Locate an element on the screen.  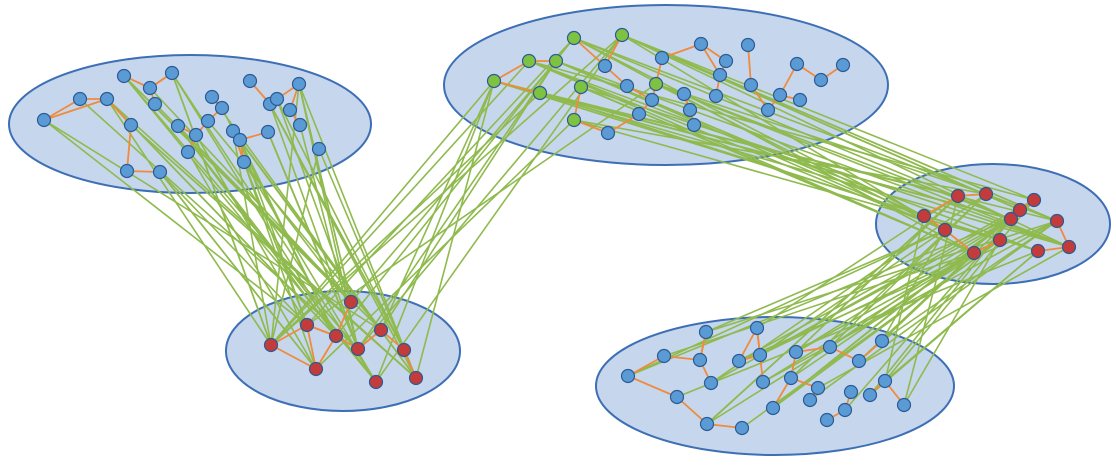
cluster-ellipse-right is located at coordinates (993, 224).